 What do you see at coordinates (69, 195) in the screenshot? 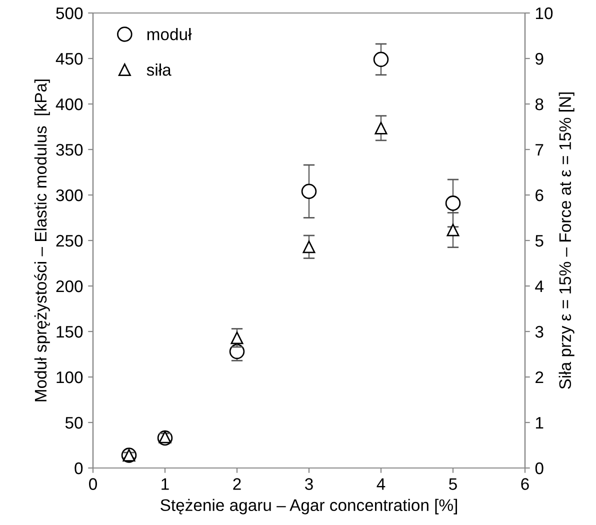
I see `y-tick-label: 300` at bounding box center [69, 195].